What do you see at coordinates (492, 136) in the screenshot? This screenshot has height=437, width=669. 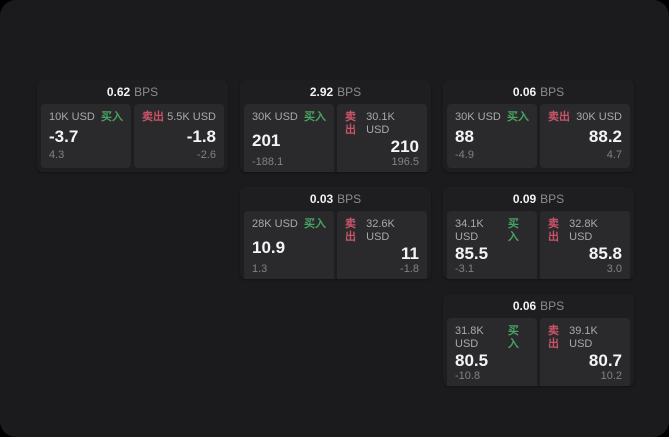 I see `buy-panel: 30K USD 买入 88 -4.9` at bounding box center [492, 136].